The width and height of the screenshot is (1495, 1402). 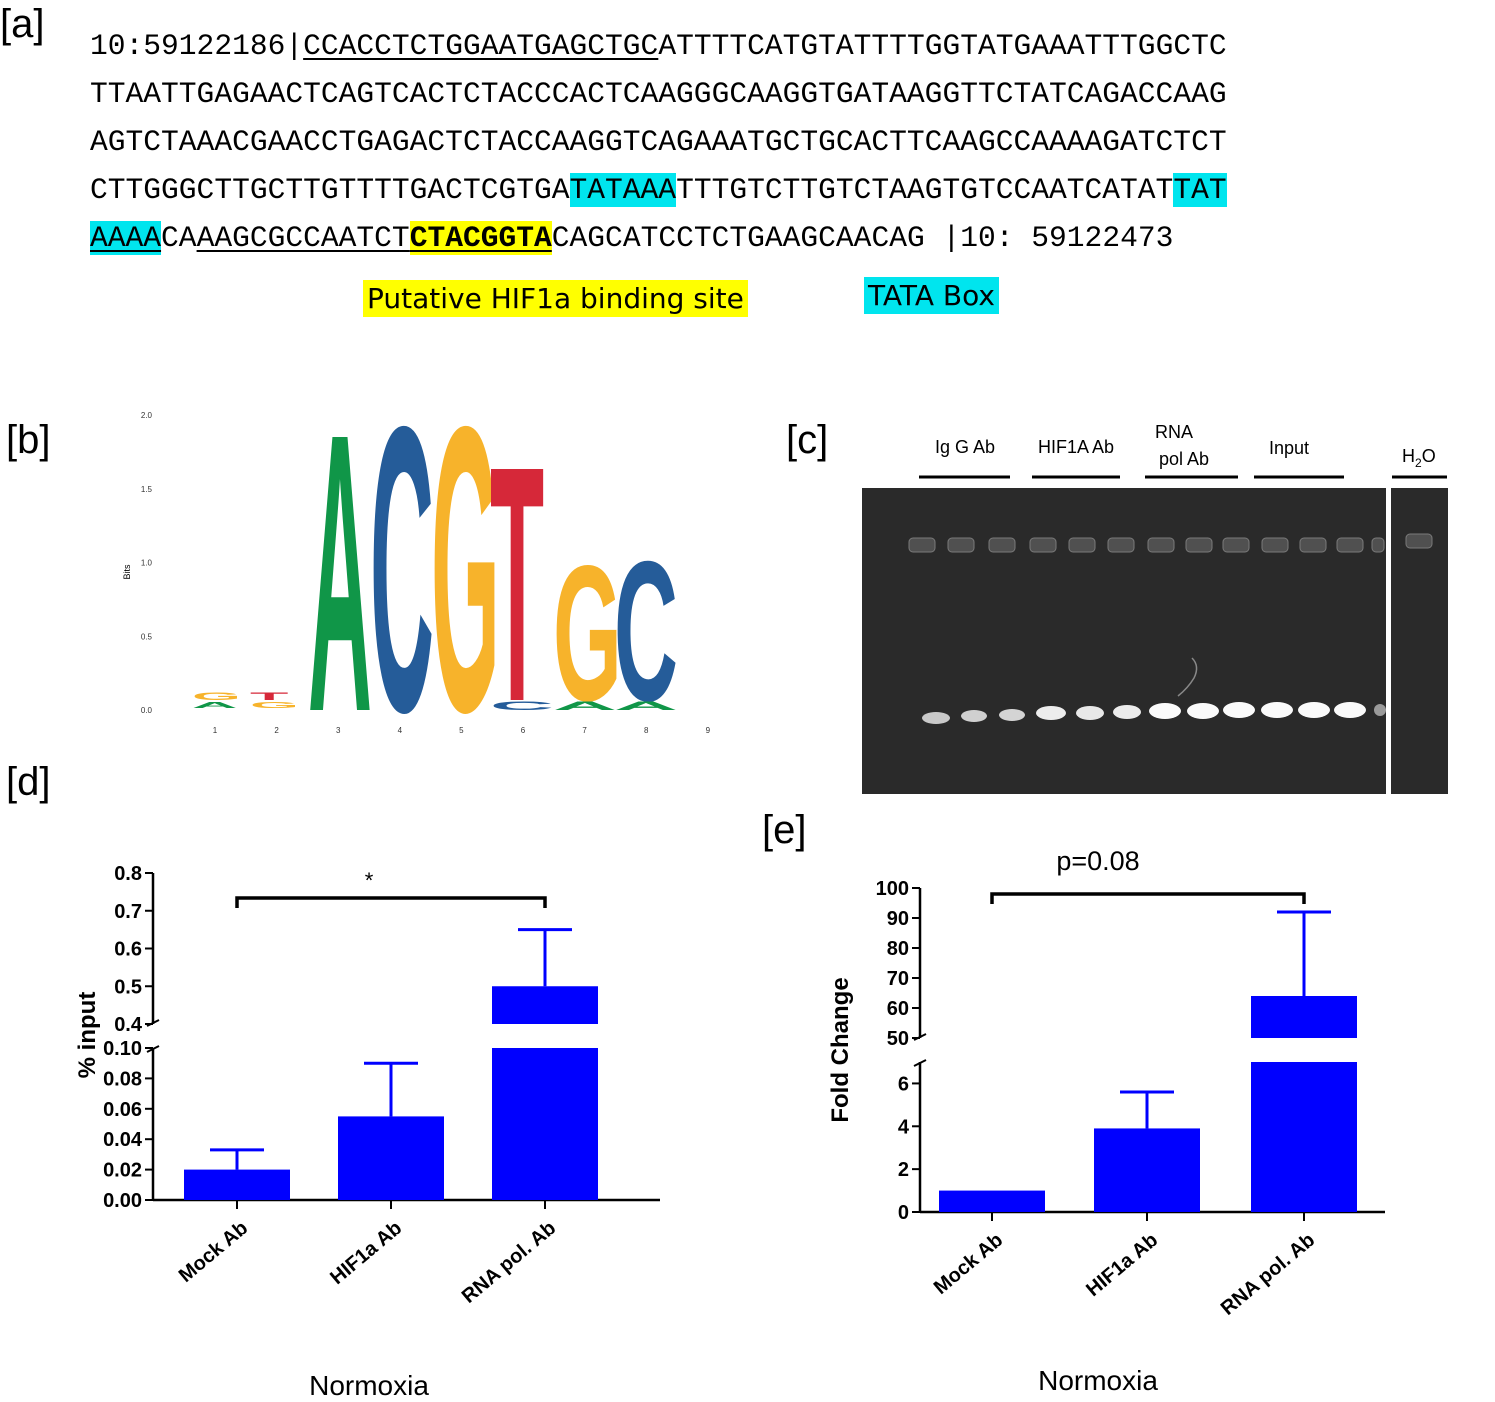 What do you see at coordinates (942, 46) in the screenshot?
I see `sequence-segment: ATTTTCATGTATTTTGGTATGAAATTTGGCTC` at bounding box center [942, 46].